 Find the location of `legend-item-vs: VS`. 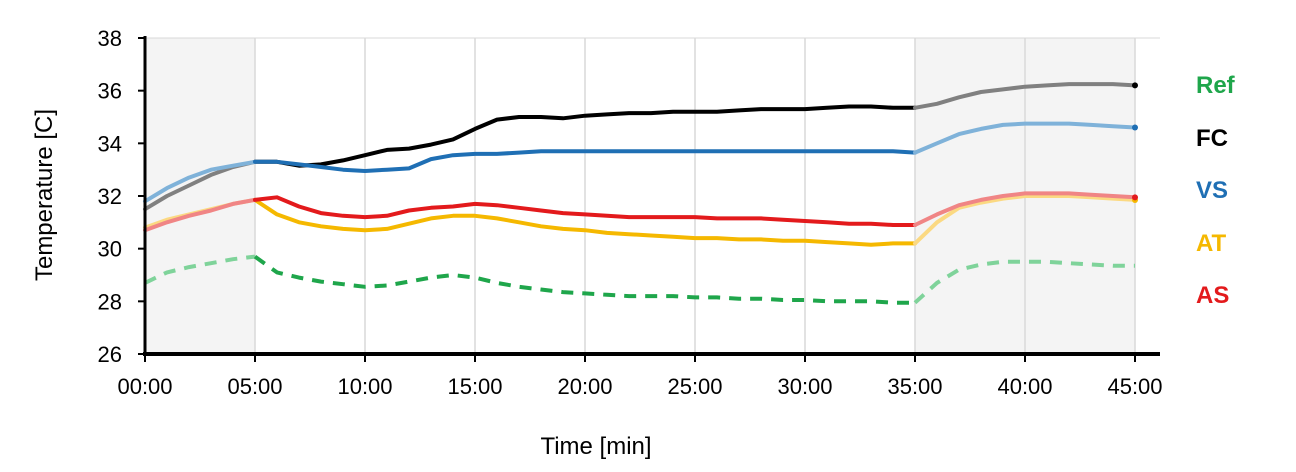

legend-item-vs: VS is located at coordinates (1212, 190).